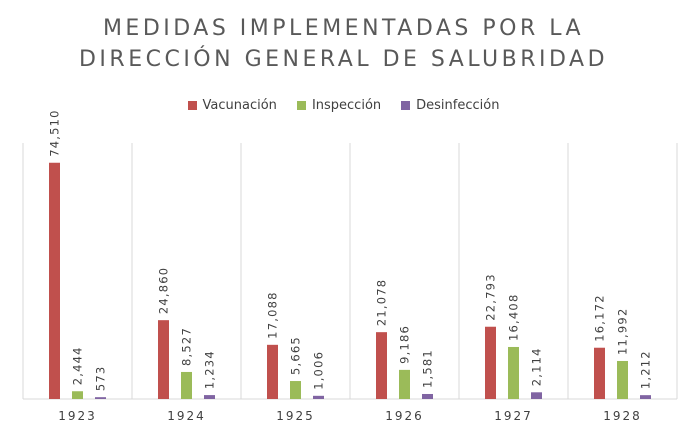 This screenshot has width=687, height=439. Describe the element at coordinates (404, 416) in the screenshot. I see `x-tick-label: 1926` at that location.